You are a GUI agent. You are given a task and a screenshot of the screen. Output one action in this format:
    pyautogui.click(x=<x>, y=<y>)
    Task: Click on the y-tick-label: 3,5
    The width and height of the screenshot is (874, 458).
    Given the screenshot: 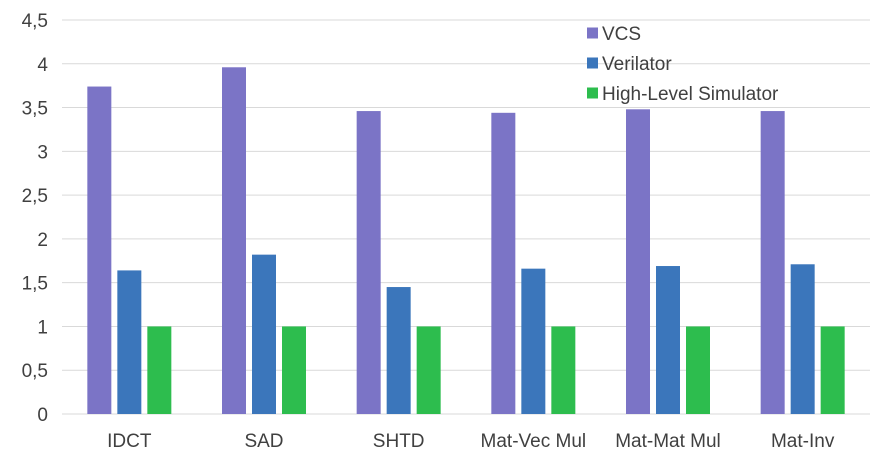 What is the action you would take?
    pyautogui.click(x=35, y=109)
    